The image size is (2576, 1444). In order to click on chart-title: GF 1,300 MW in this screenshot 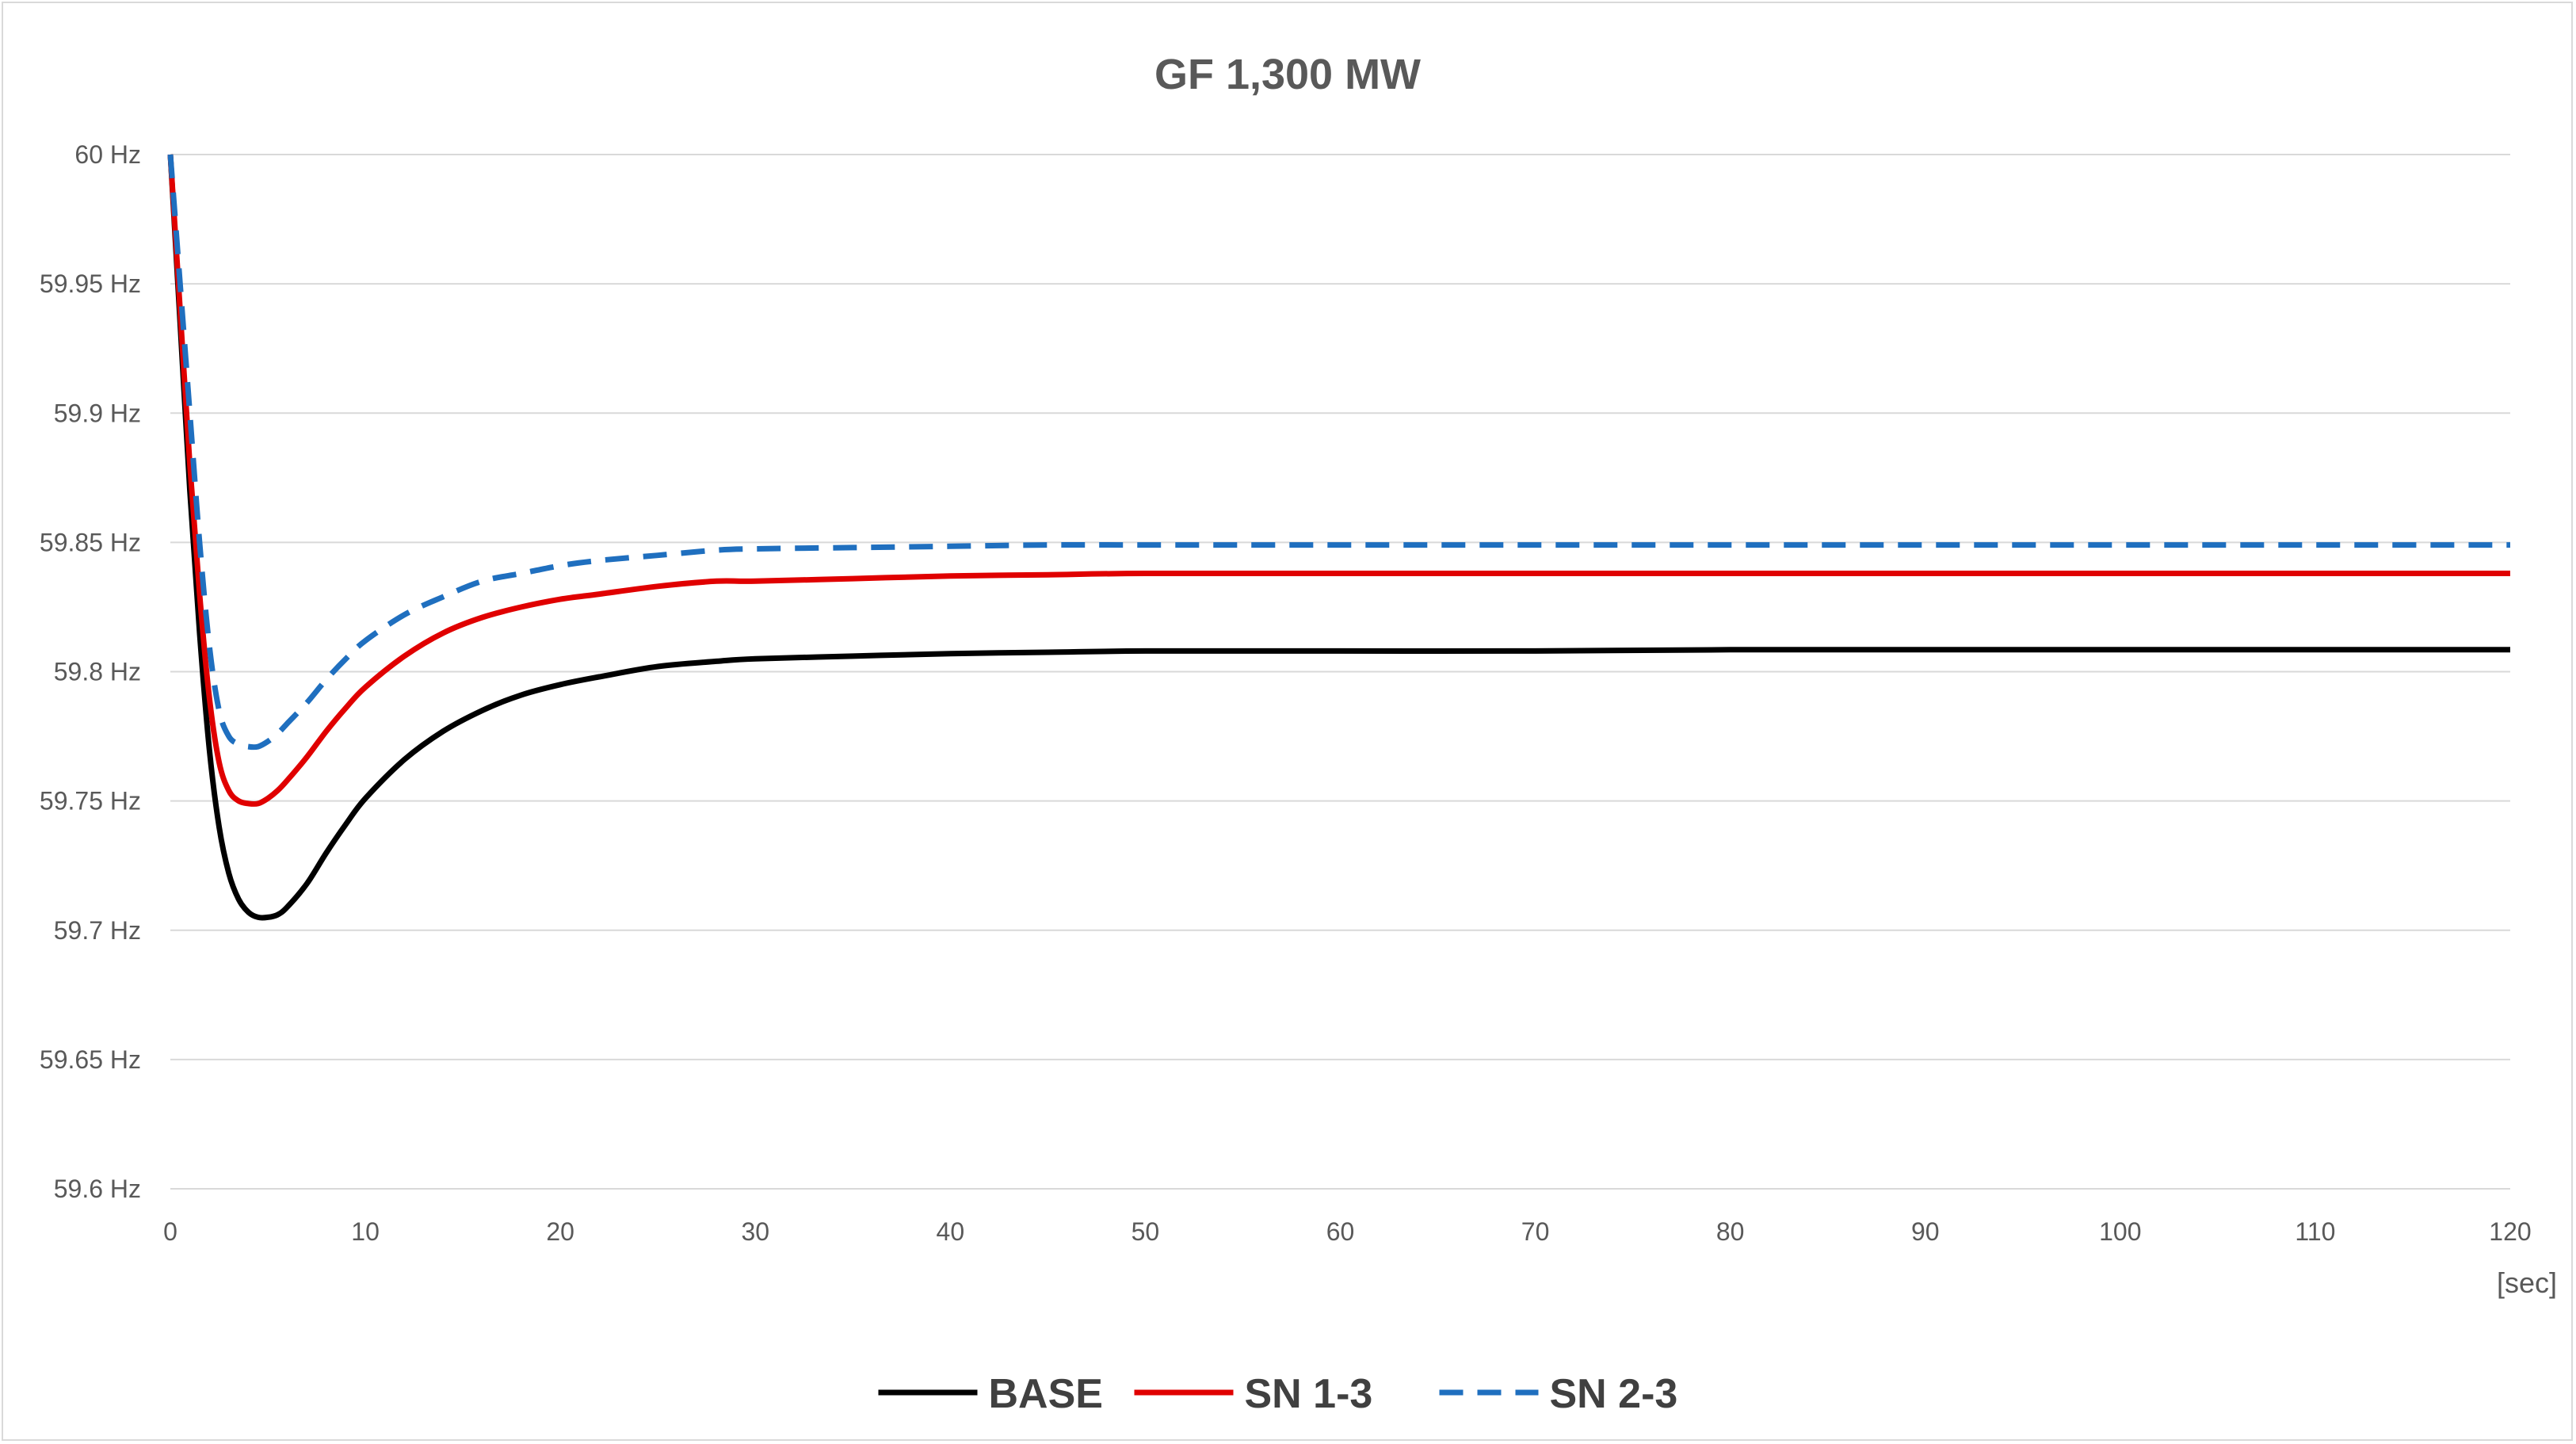, I will do `click(1287, 74)`.